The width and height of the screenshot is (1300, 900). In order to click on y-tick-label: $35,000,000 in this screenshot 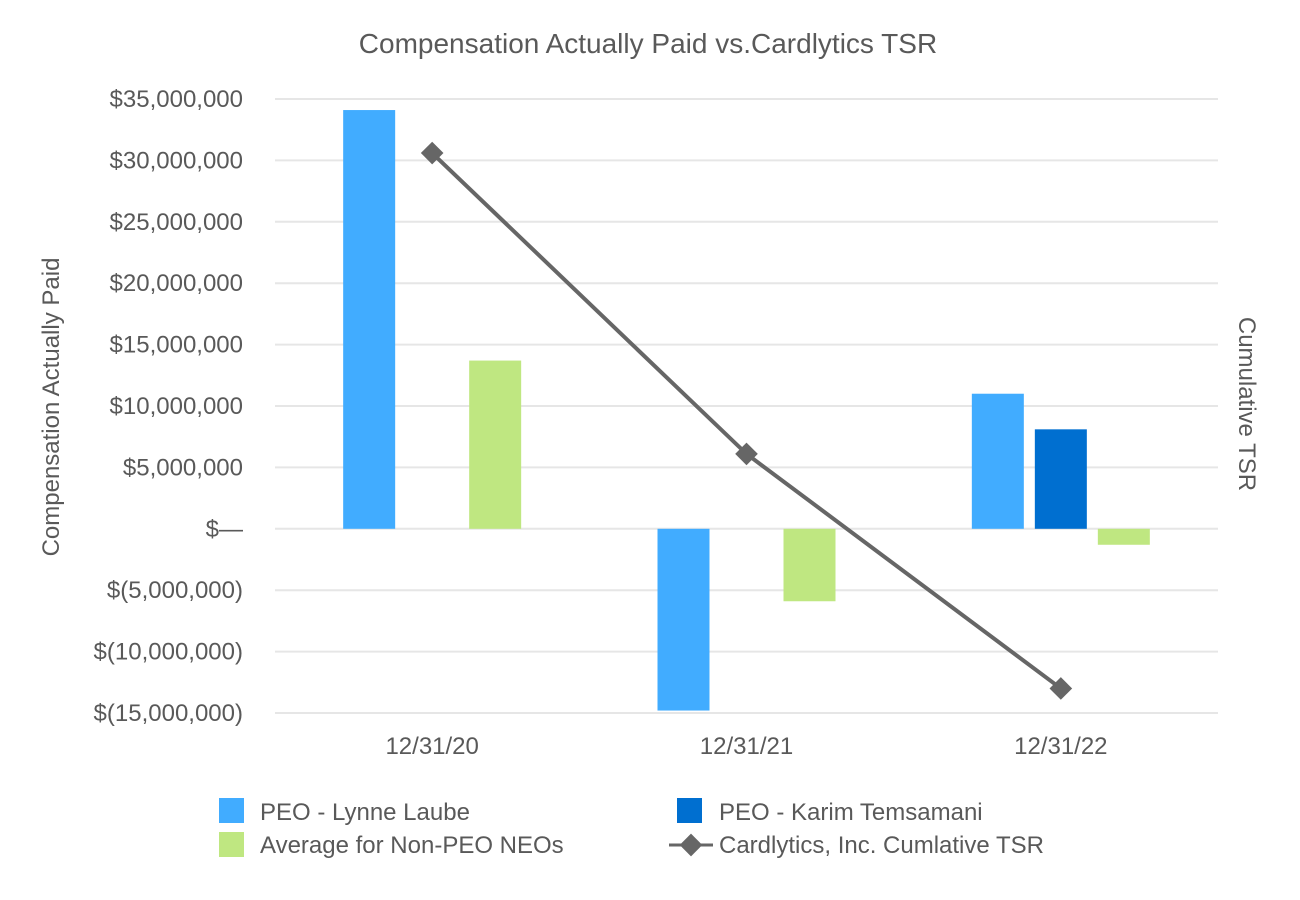, I will do `click(176, 99)`.